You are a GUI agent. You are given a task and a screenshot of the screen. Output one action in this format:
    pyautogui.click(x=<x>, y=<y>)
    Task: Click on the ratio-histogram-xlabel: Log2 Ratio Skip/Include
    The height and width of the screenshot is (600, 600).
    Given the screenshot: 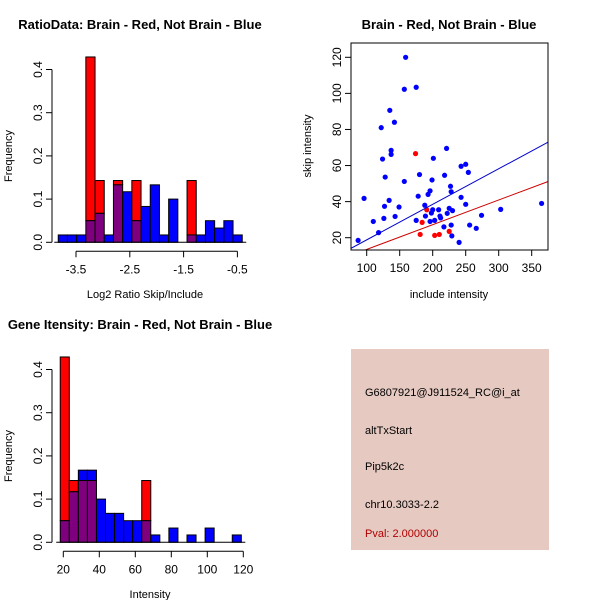 What is the action you would take?
    pyautogui.click(x=145, y=295)
    